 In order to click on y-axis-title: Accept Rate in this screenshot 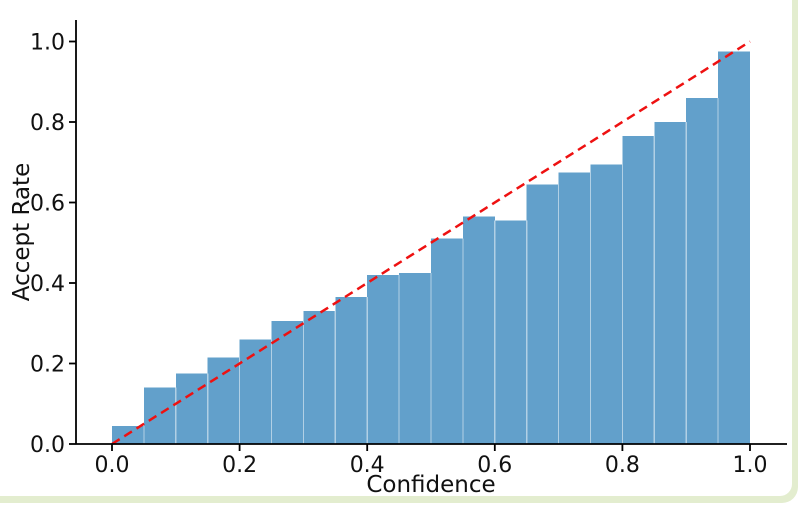, I will do `click(22, 232)`.